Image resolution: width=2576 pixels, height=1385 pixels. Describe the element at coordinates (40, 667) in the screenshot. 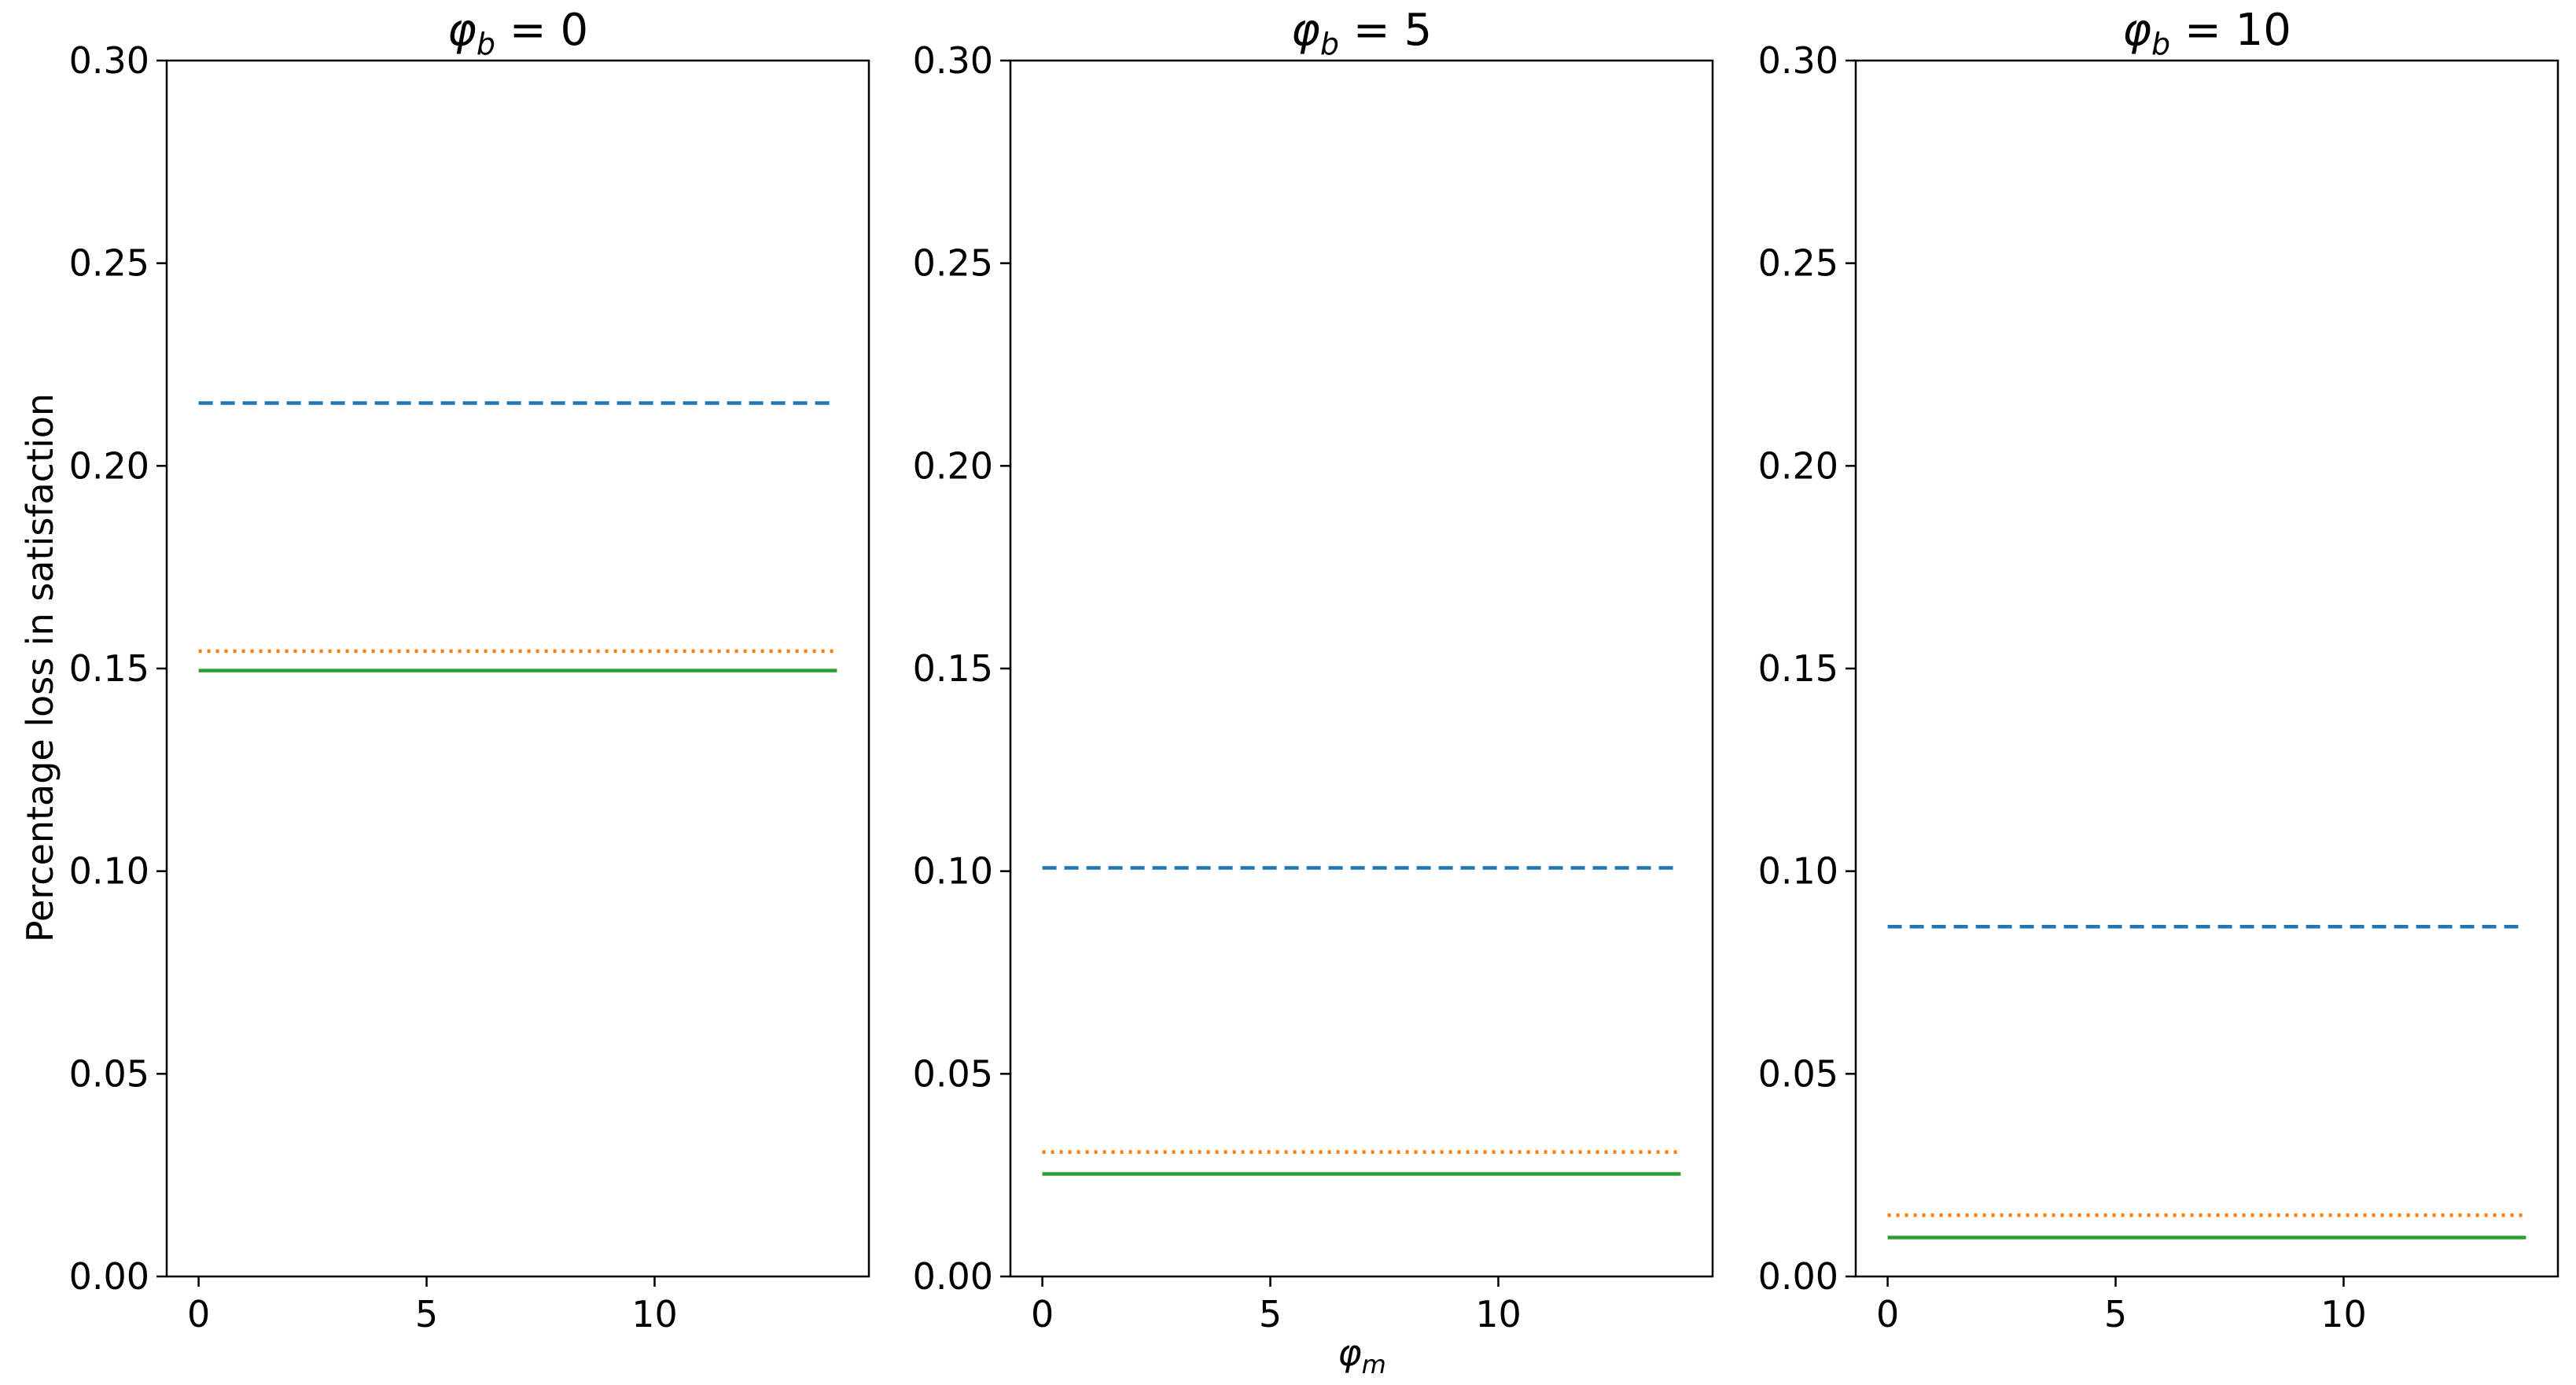

I see `y-axis-label: Percentage loss in satisfaction` at that location.